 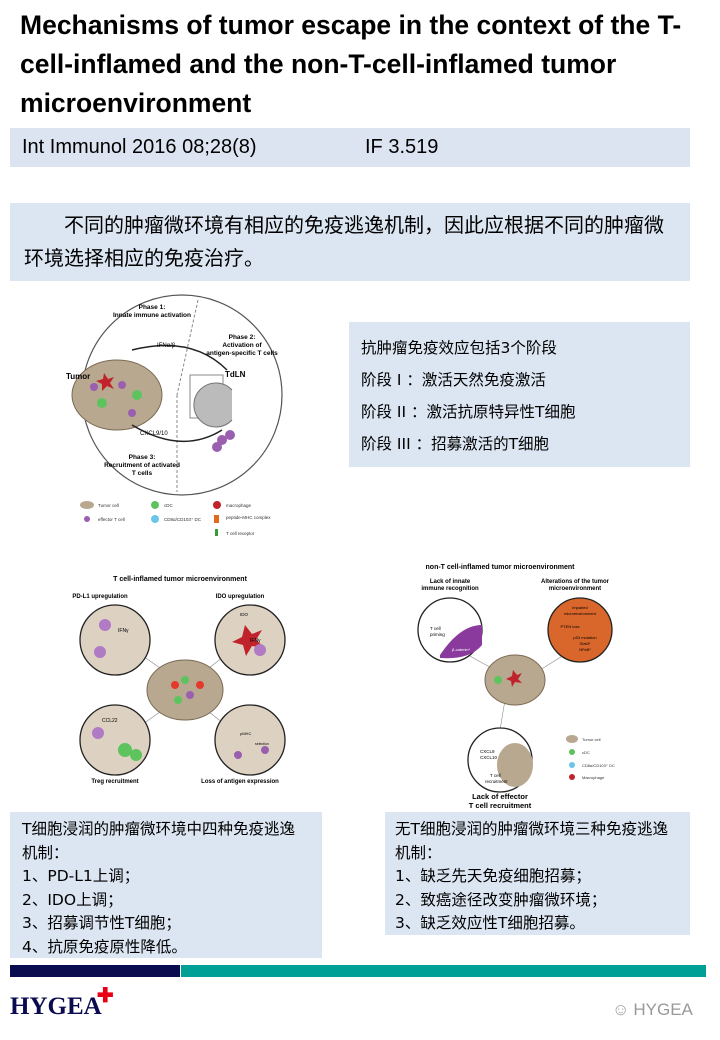 I want to click on phase-item: 阶段 II ：激活抗原特异性T细胞, so click(x=468, y=412).